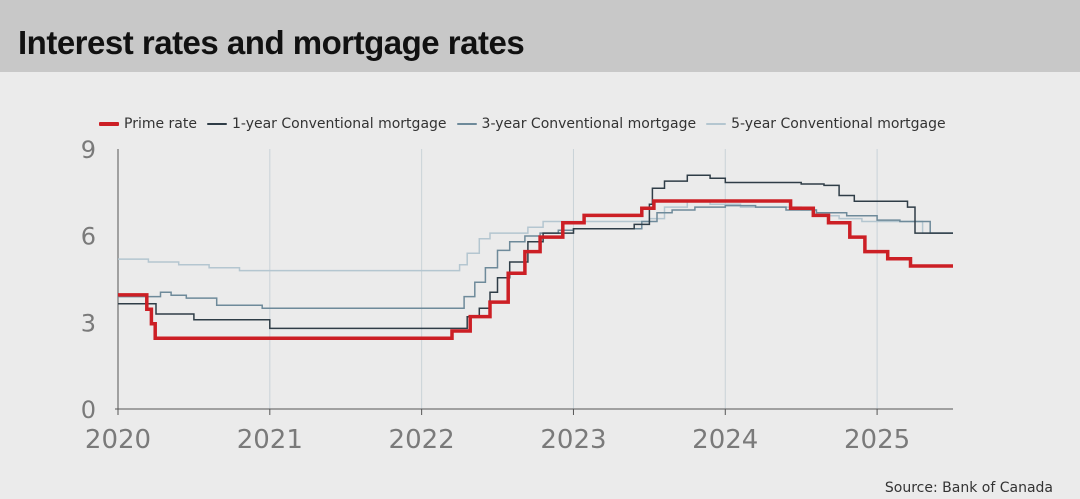 This screenshot has height=499, width=1080. What do you see at coordinates (422, 440) in the screenshot?
I see `x-tick-label: 2022` at bounding box center [422, 440].